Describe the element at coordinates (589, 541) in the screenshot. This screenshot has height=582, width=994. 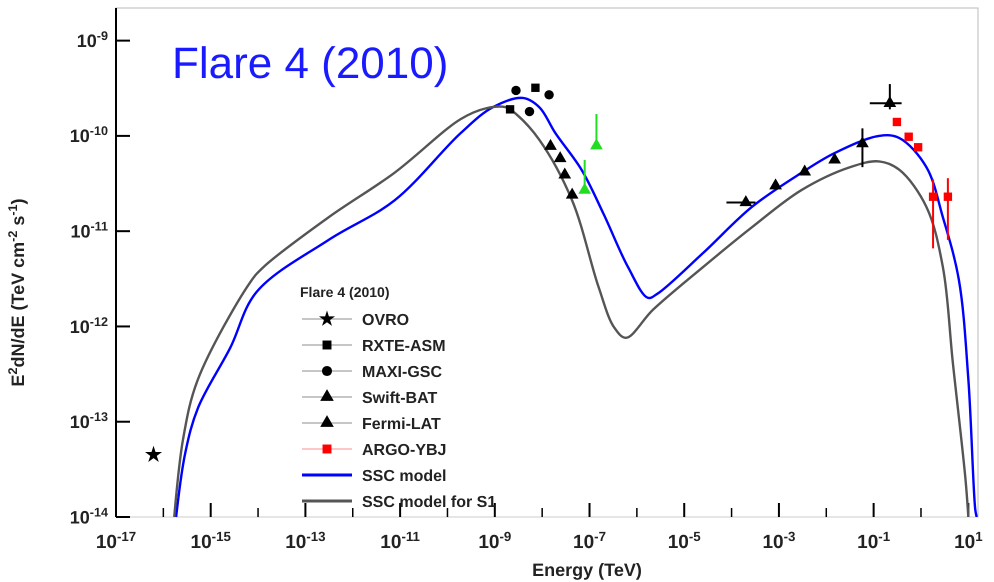
I see `x-tick-label: 10$^{-7}$` at that location.